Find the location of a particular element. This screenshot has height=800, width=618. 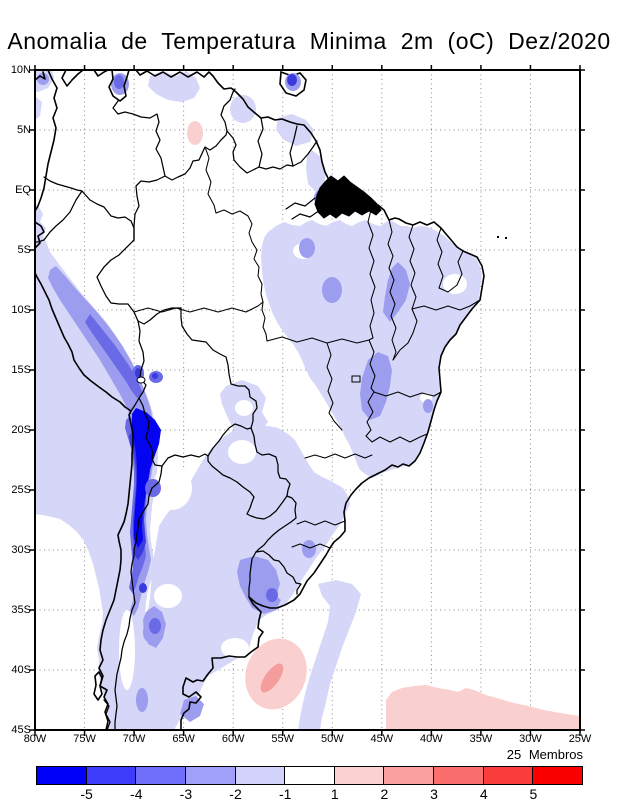

colorbar-value--4: -4 is located at coordinates (136, 793).